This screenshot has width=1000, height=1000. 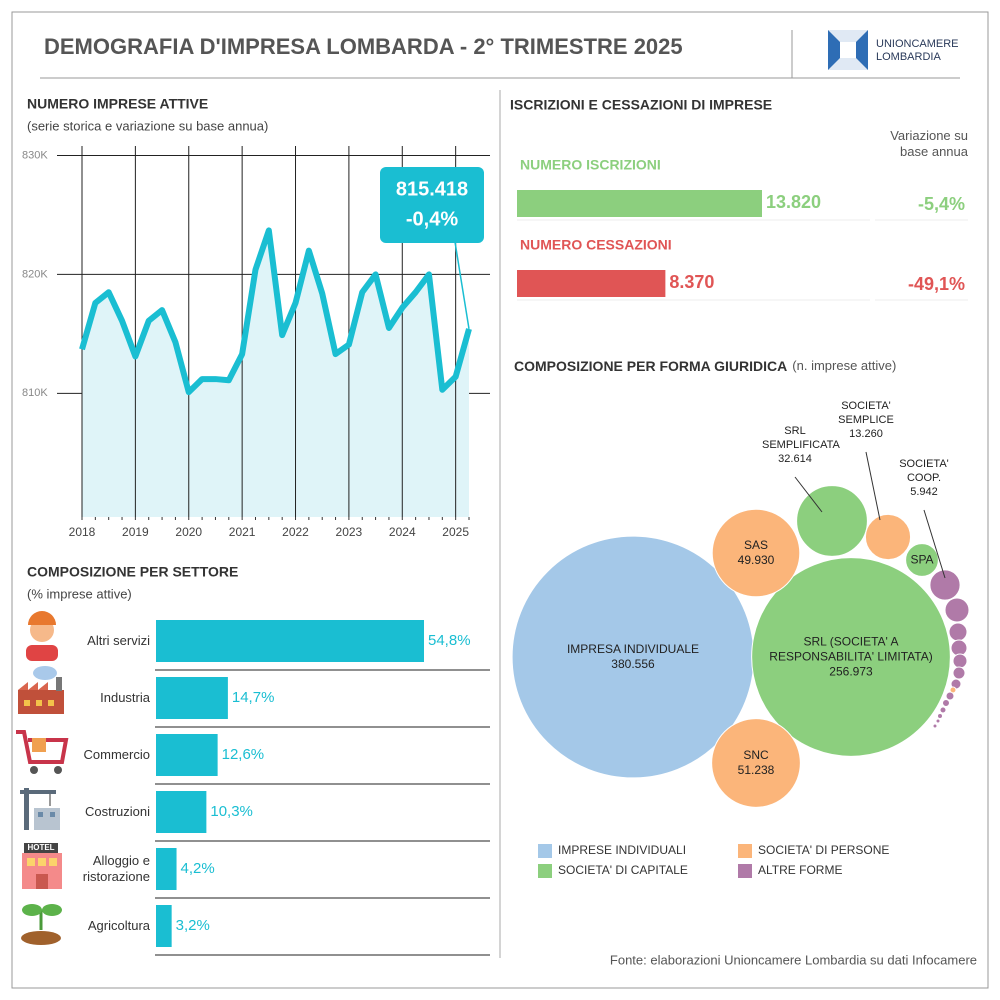 I want to click on bubble-name: SAS, so click(x=755, y=545).